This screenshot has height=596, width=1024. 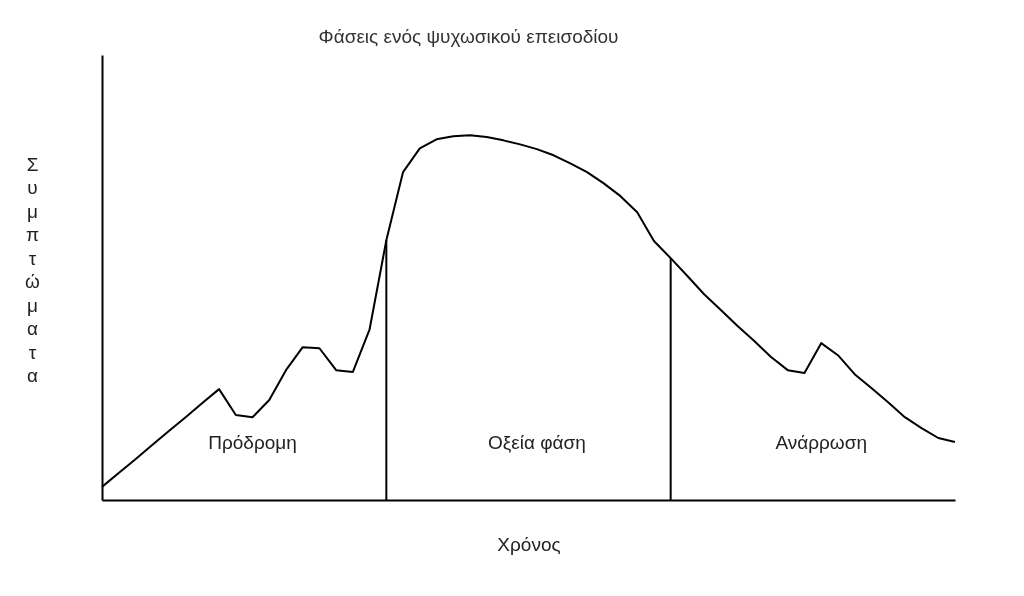 What do you see at coordinates (529, 544) in the screenshot?
I see `x-axis-title: Χρόνος` at bounding box center [529, 544].